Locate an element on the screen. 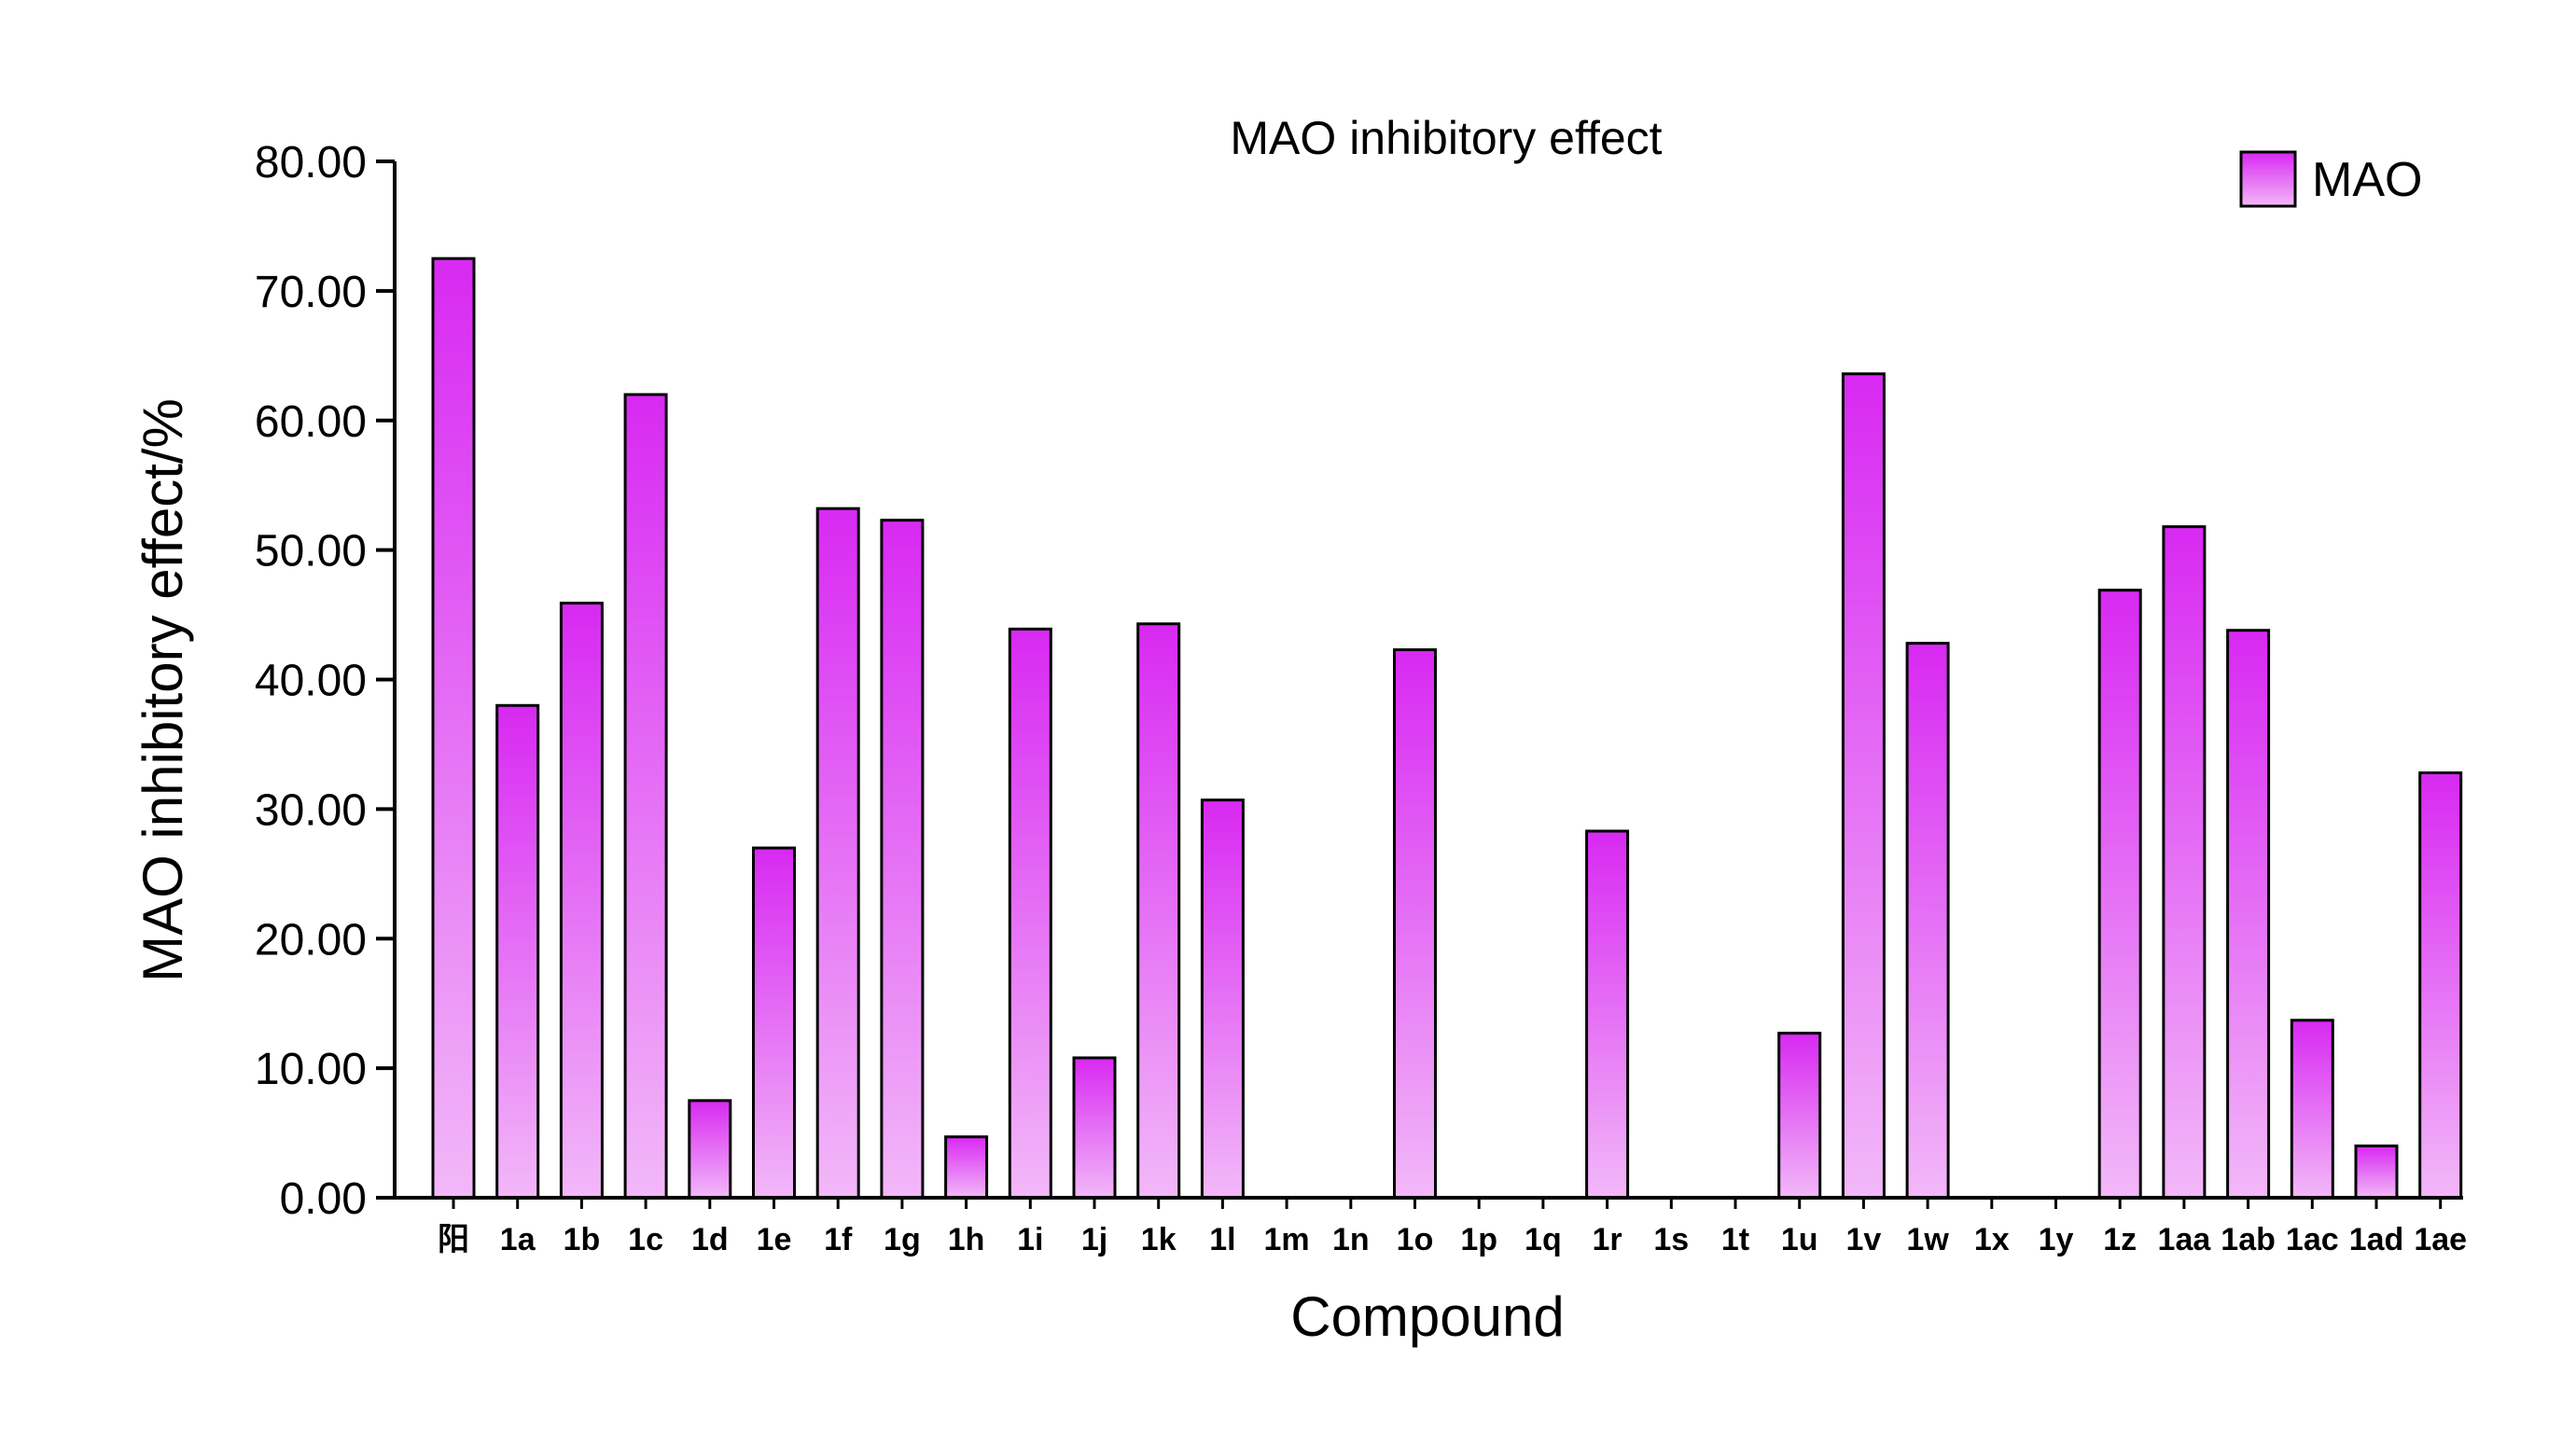 The width and height of the screenshot is (2576, 1430). y-tick-label: 50.00 is located at coordinates (311, 551).